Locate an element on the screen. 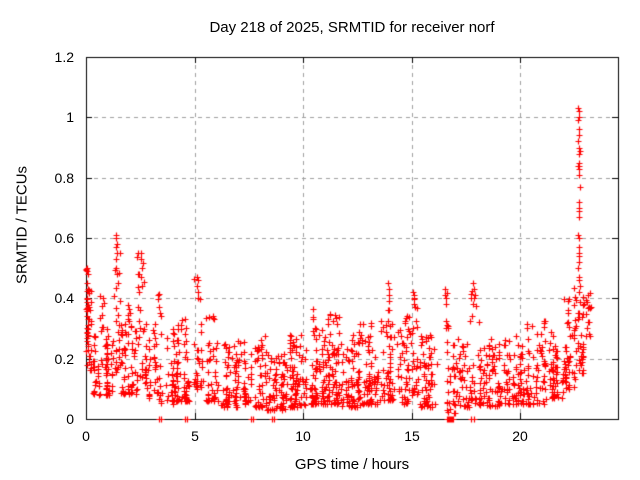 This screenshot has width=640, height=480. y-tick-label: 0.4 is located at coordinates (64, 298).